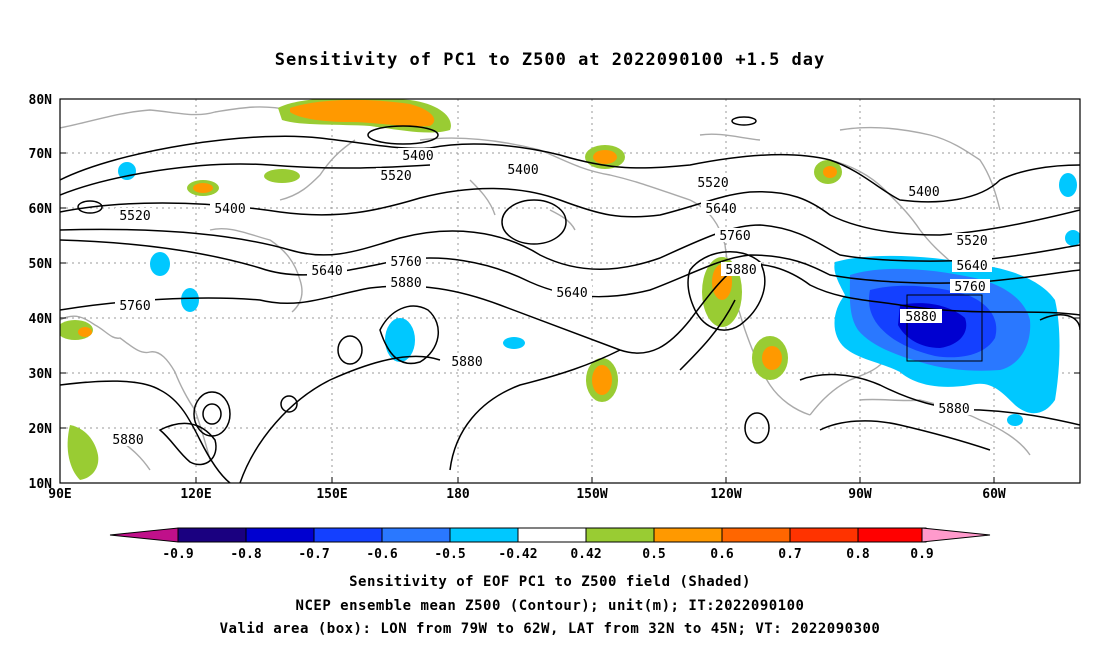  Describe the element at coordinates (956, 535) in the screenshot. I see `colorbar-right-tip` at that location.